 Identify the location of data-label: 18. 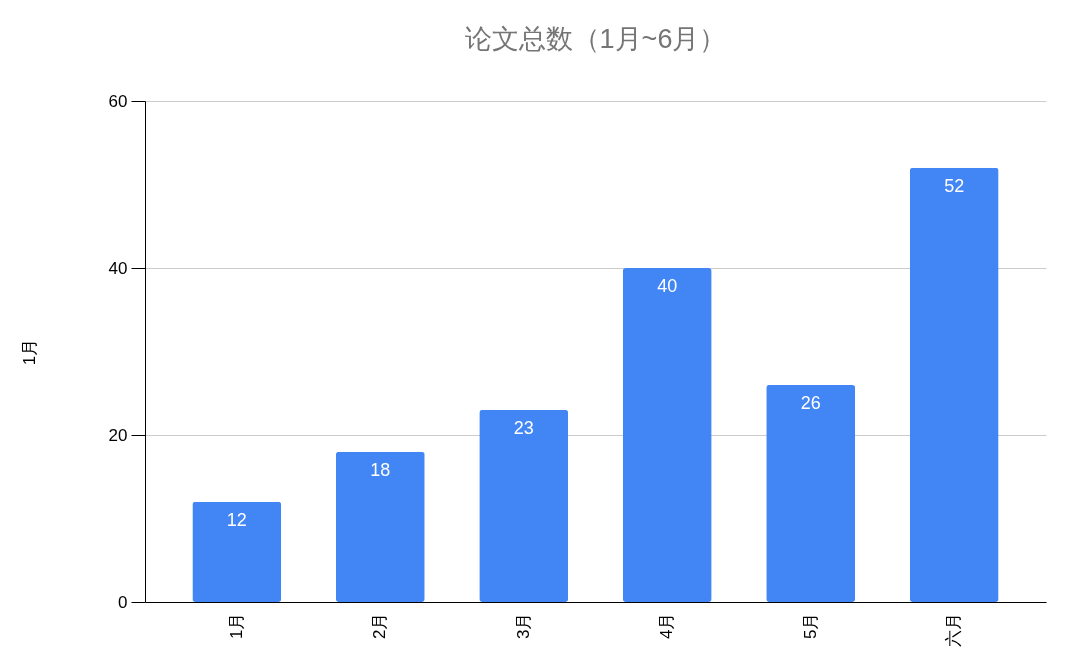
(380, 469).